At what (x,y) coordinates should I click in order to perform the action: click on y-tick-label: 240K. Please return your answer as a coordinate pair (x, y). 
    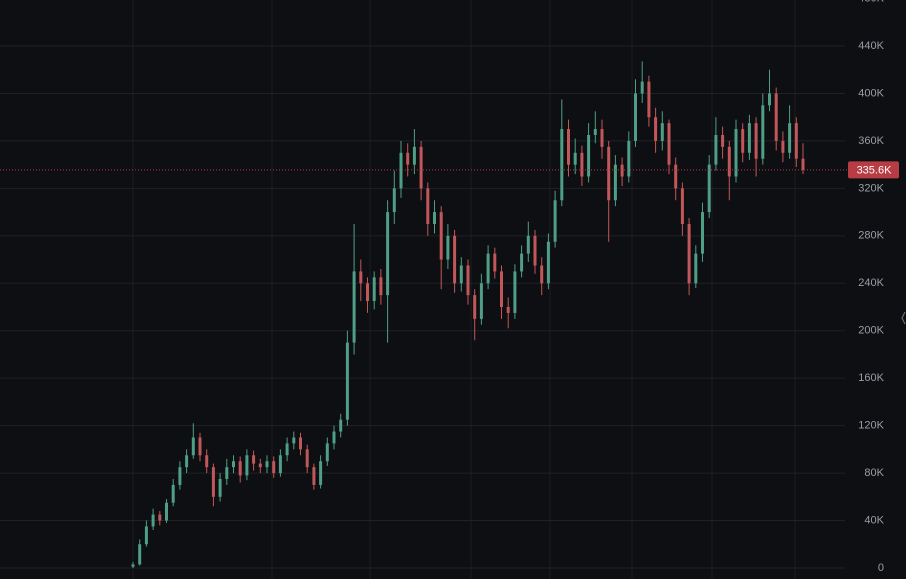
    Looking at the image, I should click on (871, 283).